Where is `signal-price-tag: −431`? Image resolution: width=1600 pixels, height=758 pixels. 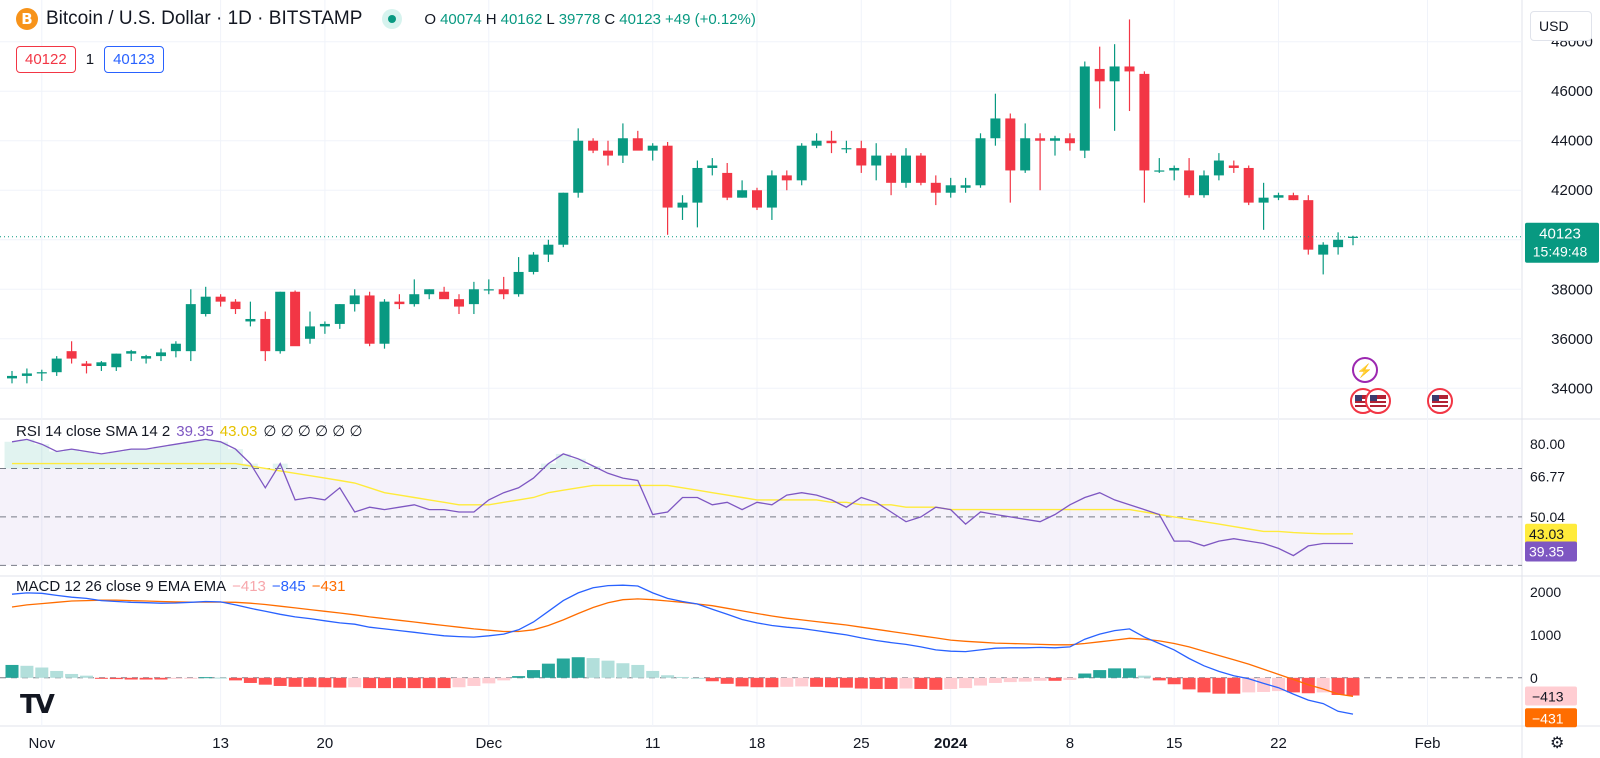 signal-price-tag: −431 is located at coordinates (1548, 718).